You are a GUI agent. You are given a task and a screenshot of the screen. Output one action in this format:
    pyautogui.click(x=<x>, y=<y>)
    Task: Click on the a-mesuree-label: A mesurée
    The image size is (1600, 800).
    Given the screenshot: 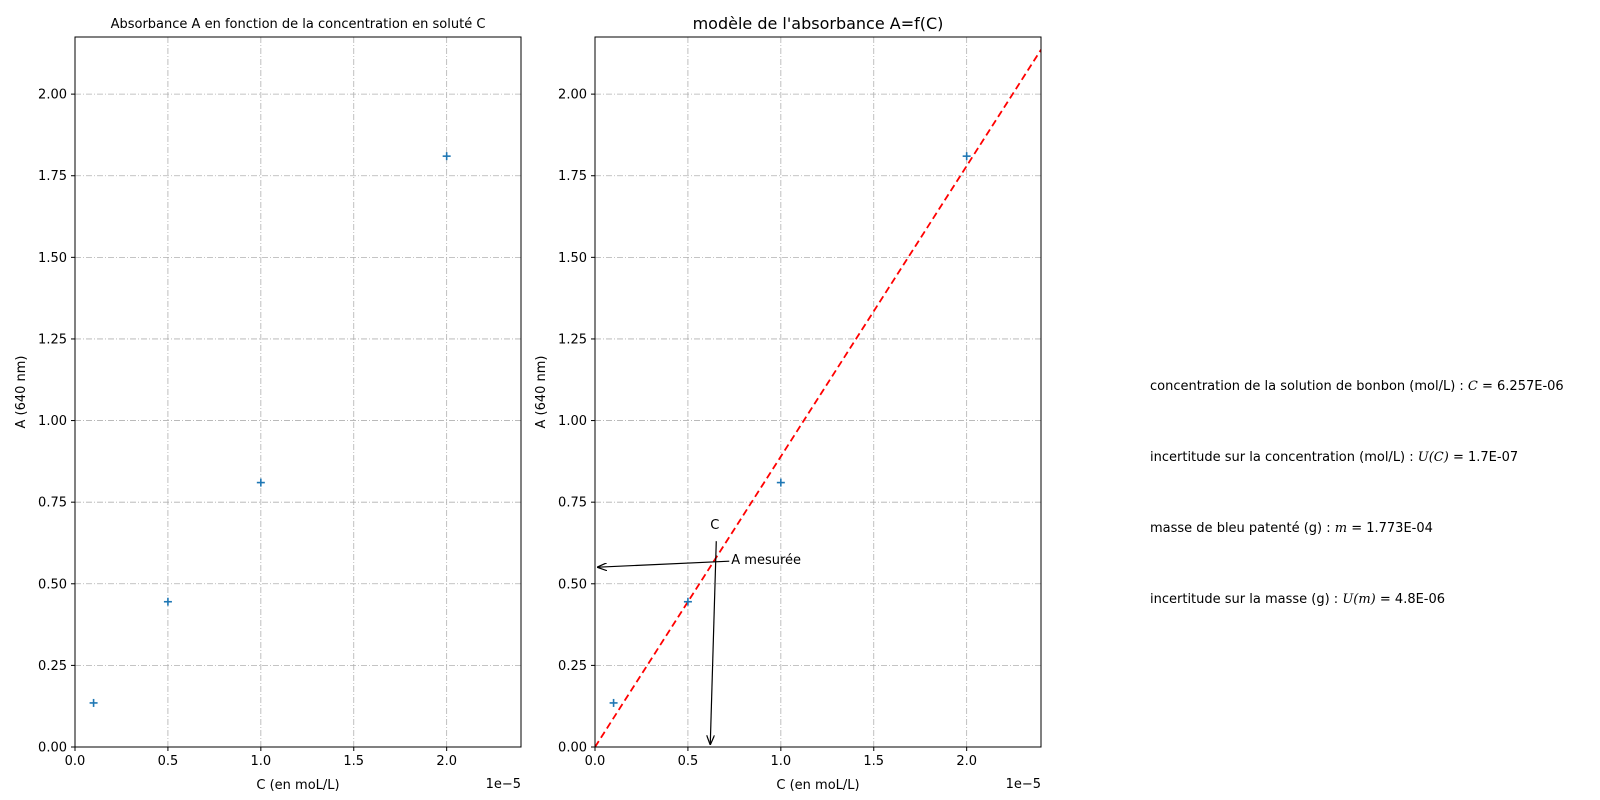 What is the action you would take?
    pyautogui.click(x=766, y=560)
    